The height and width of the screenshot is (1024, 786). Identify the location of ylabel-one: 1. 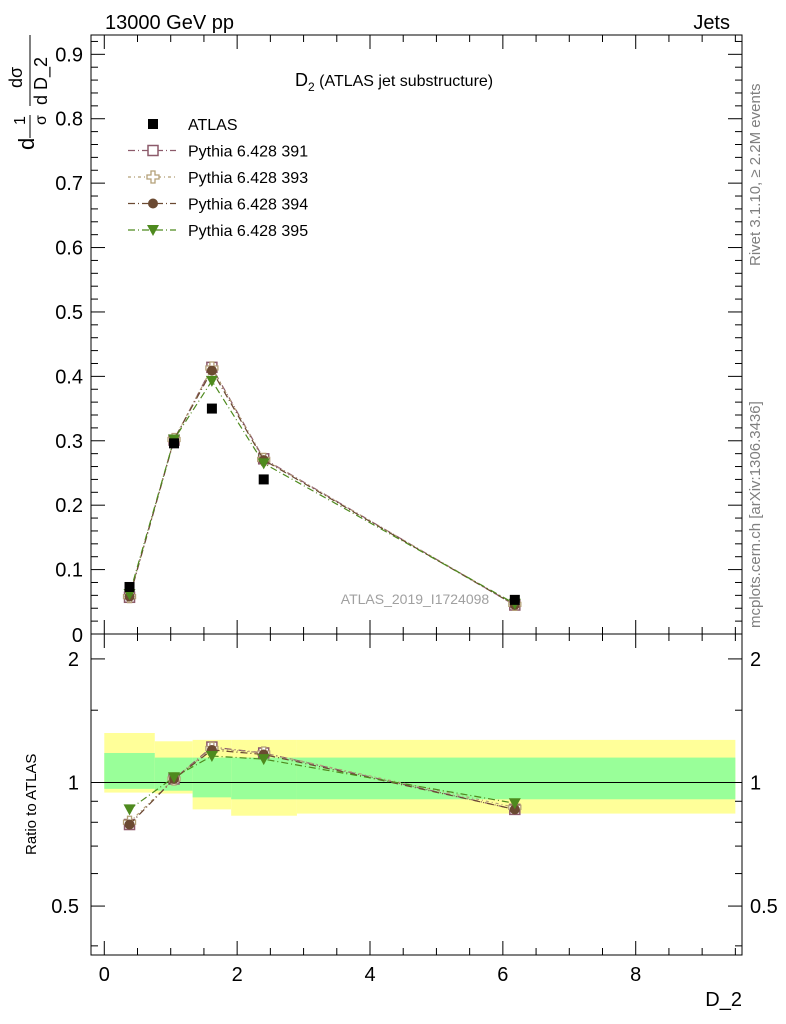
(20, 120).